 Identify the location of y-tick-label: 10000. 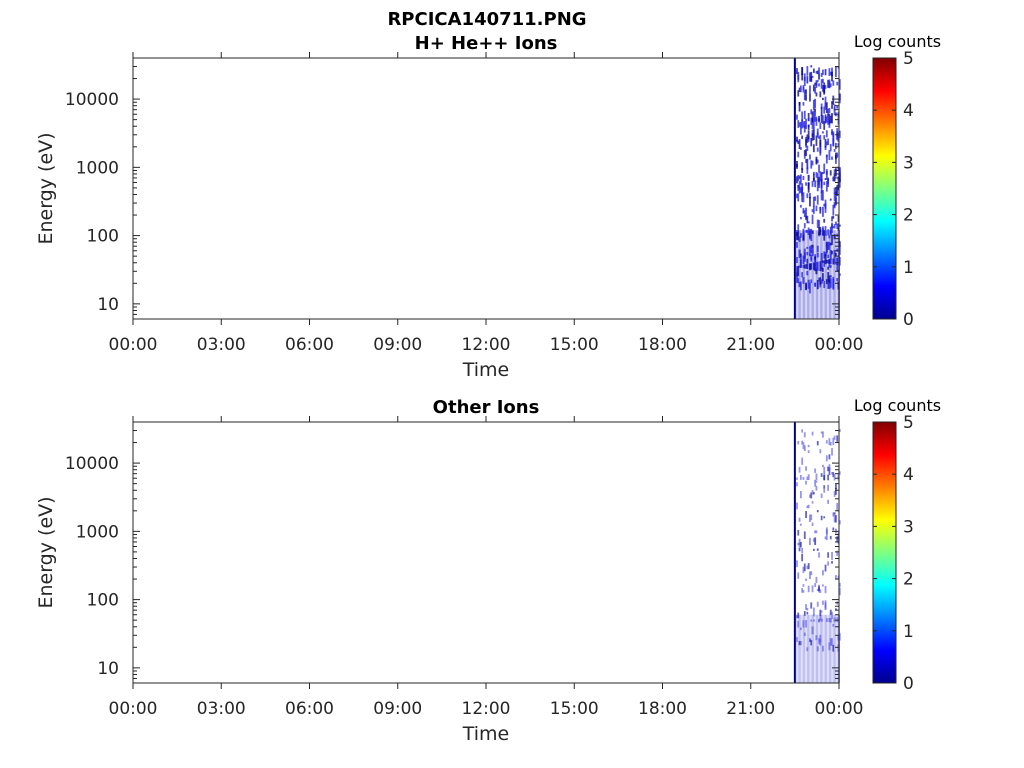
(92, 100).